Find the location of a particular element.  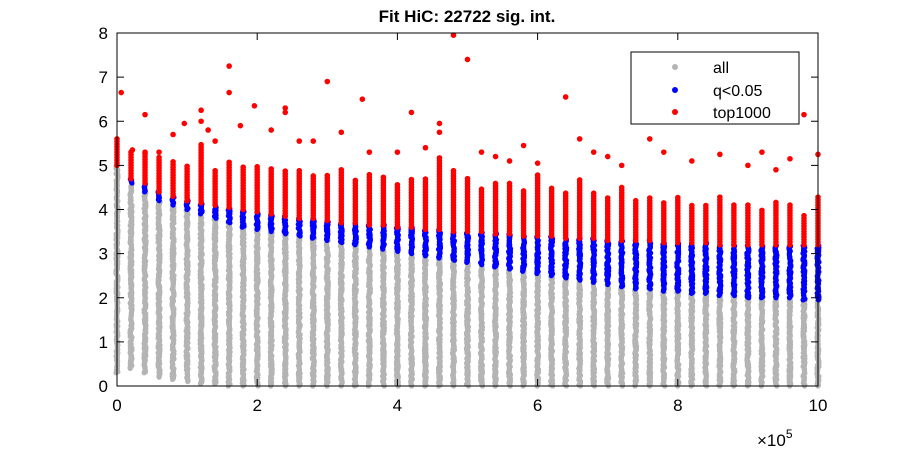

chart-title: Fit HiC: 22722 sig. int. is located at coordinates (467, 16).